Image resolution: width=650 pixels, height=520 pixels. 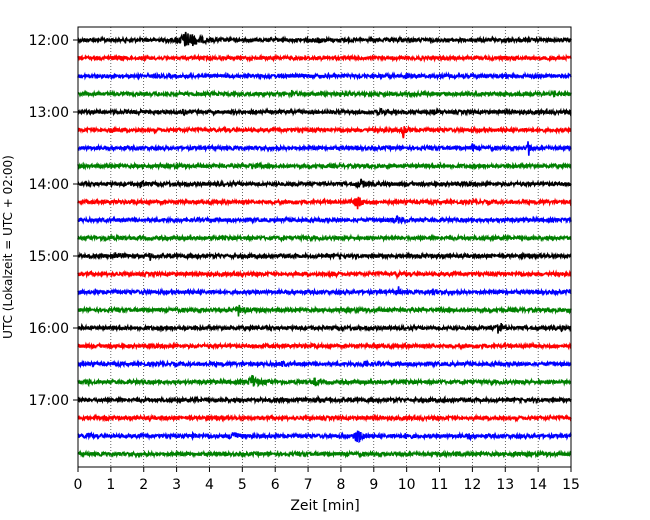 What do you see at coordinates (49, 257) in the screenshot?
I see `y-tick-label-1500: 15:00` at bounding box center [49, 257].